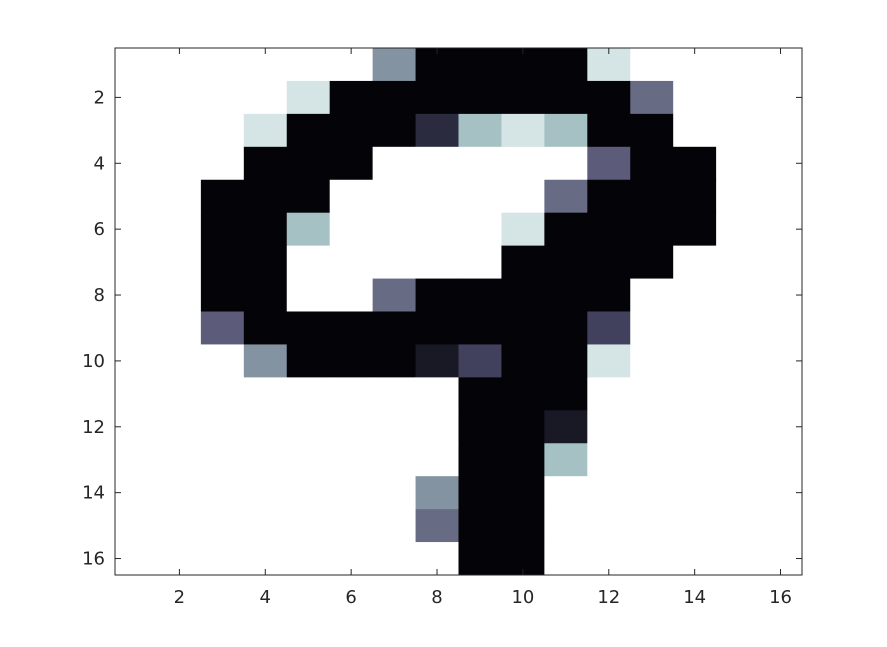 The height and width of the screenshot is (647, 887). I want to click on y-tick-label: 12, so click(93, 427).